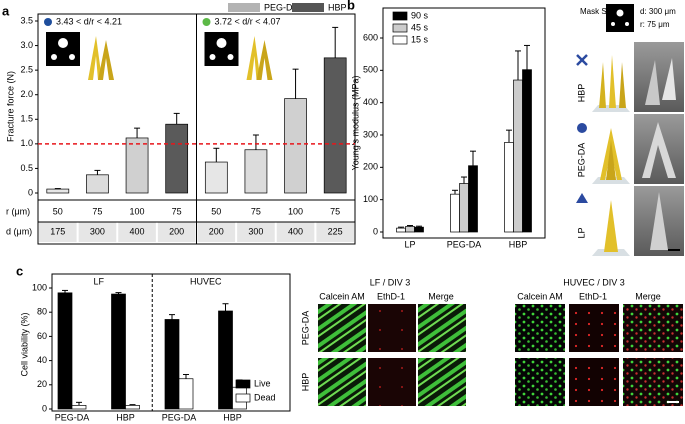  Describe the element at coordinates (370, 37) in the screenshot. I see `y-tick-label: 600` at that location.